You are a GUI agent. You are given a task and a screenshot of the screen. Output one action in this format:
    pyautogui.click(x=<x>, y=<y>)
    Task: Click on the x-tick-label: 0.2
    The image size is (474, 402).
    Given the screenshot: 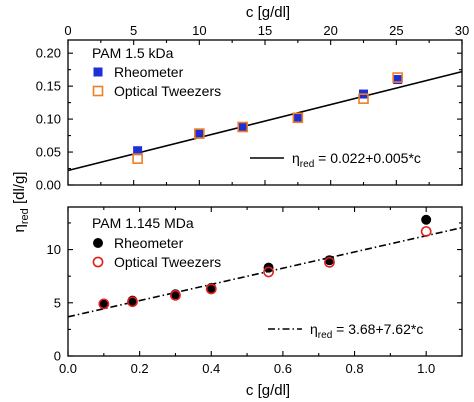 What is the action you would take?
    pyautogui.click(x=140, y=368)
    